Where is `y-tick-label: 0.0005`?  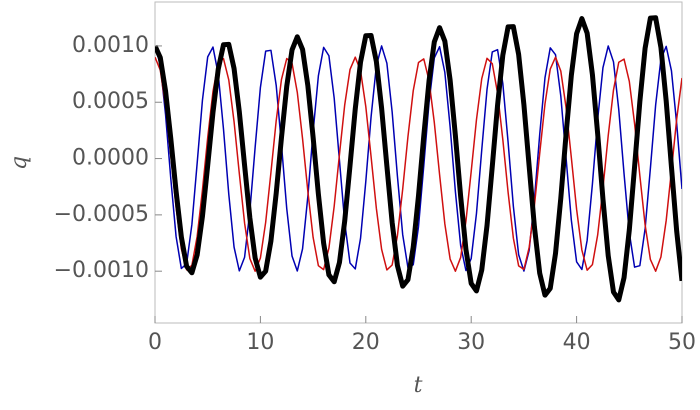
y-tick-label: 0.0005 is located at coordinates (110, 101).